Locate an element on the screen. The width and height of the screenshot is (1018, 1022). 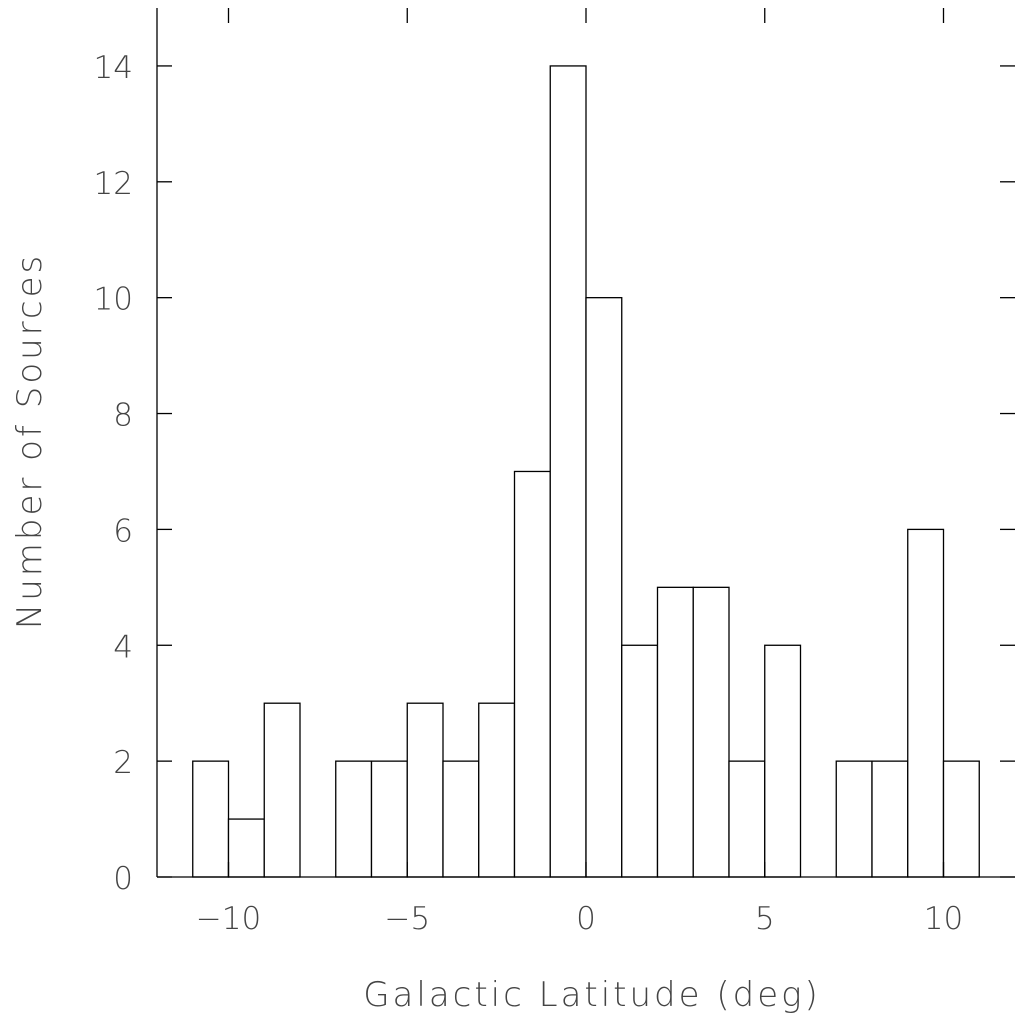
x-tick-label: 5 is located at coordinates (765, 919).